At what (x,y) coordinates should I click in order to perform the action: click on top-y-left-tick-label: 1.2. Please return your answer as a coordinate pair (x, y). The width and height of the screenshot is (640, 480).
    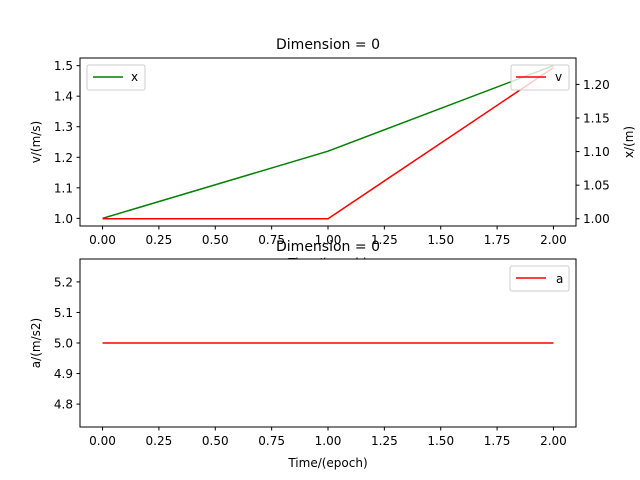
    Looking at the image, I should click on (63, 158).